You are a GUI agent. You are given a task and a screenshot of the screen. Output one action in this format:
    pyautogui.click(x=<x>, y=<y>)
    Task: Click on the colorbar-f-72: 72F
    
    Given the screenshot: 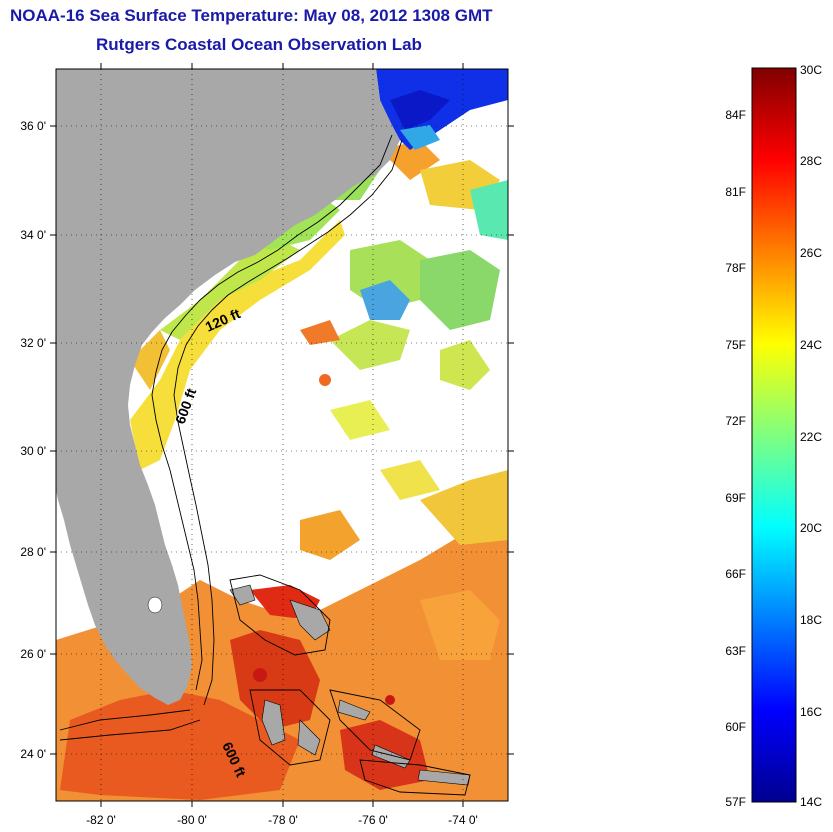 What is the action you would take?
    pyautogui.click(x=735, y=421)
    